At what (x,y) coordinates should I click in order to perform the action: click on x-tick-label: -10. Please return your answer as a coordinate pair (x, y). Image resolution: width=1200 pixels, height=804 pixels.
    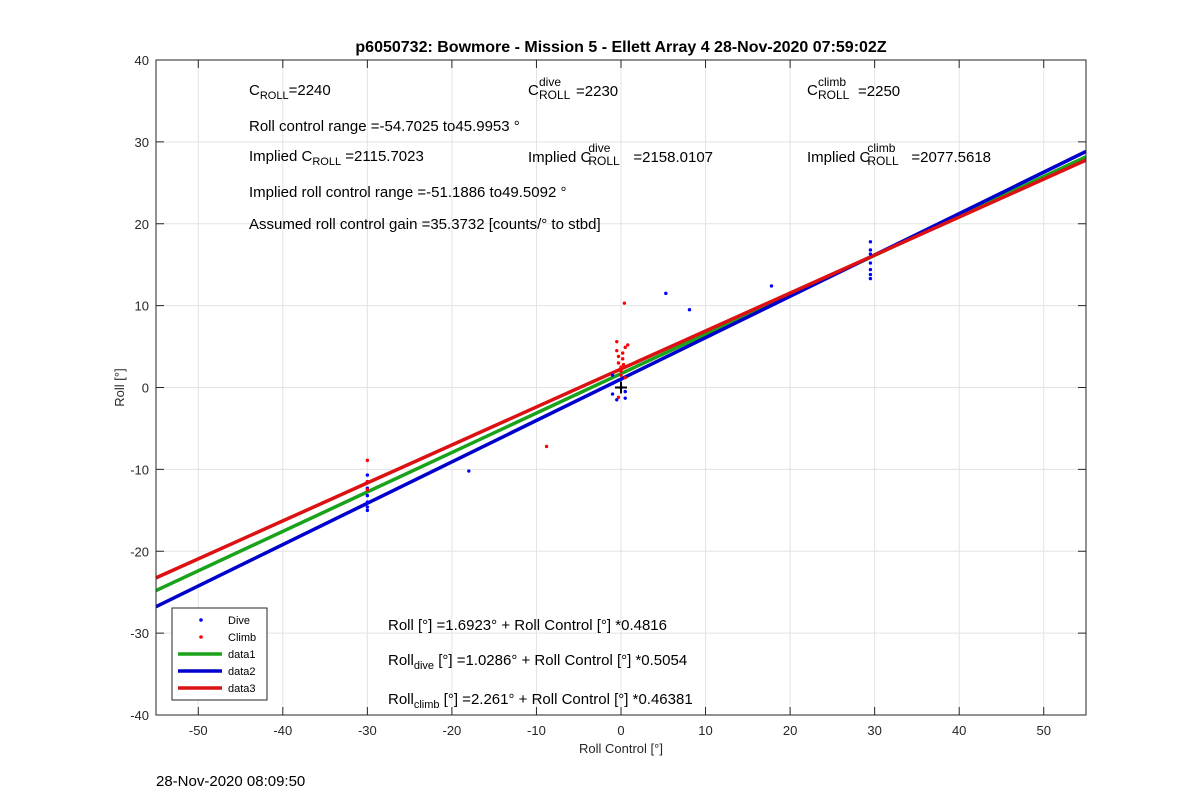
    Looking at the image, I should click on (536, 730).